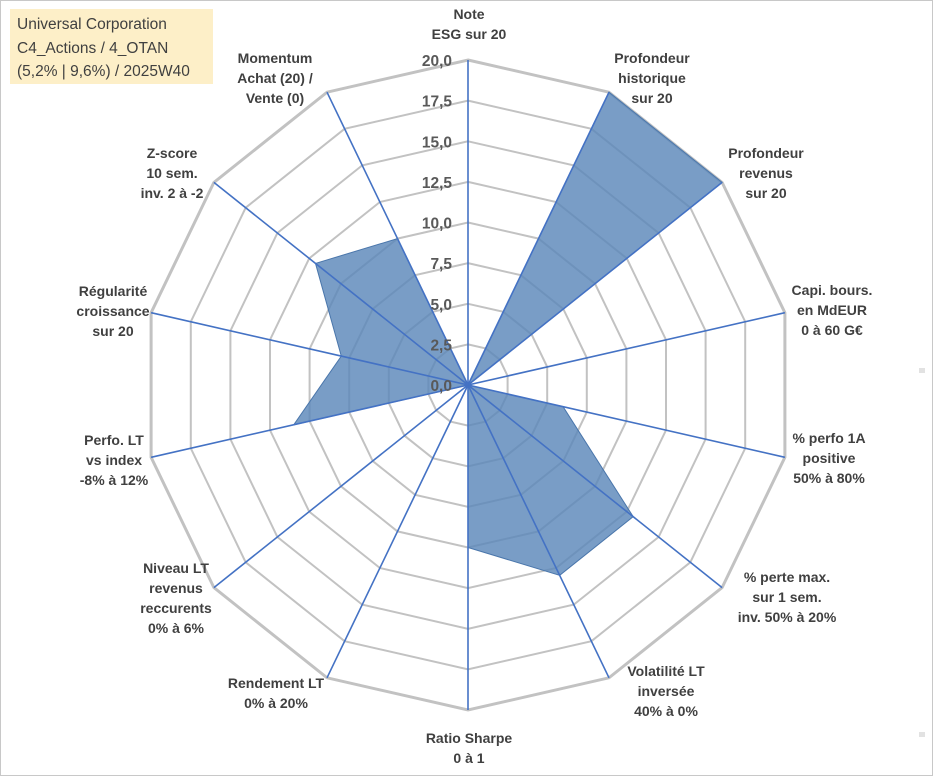 This screenshot has width=933, height=776. I want to click on tick-label: 2,5, so click(441, 345).